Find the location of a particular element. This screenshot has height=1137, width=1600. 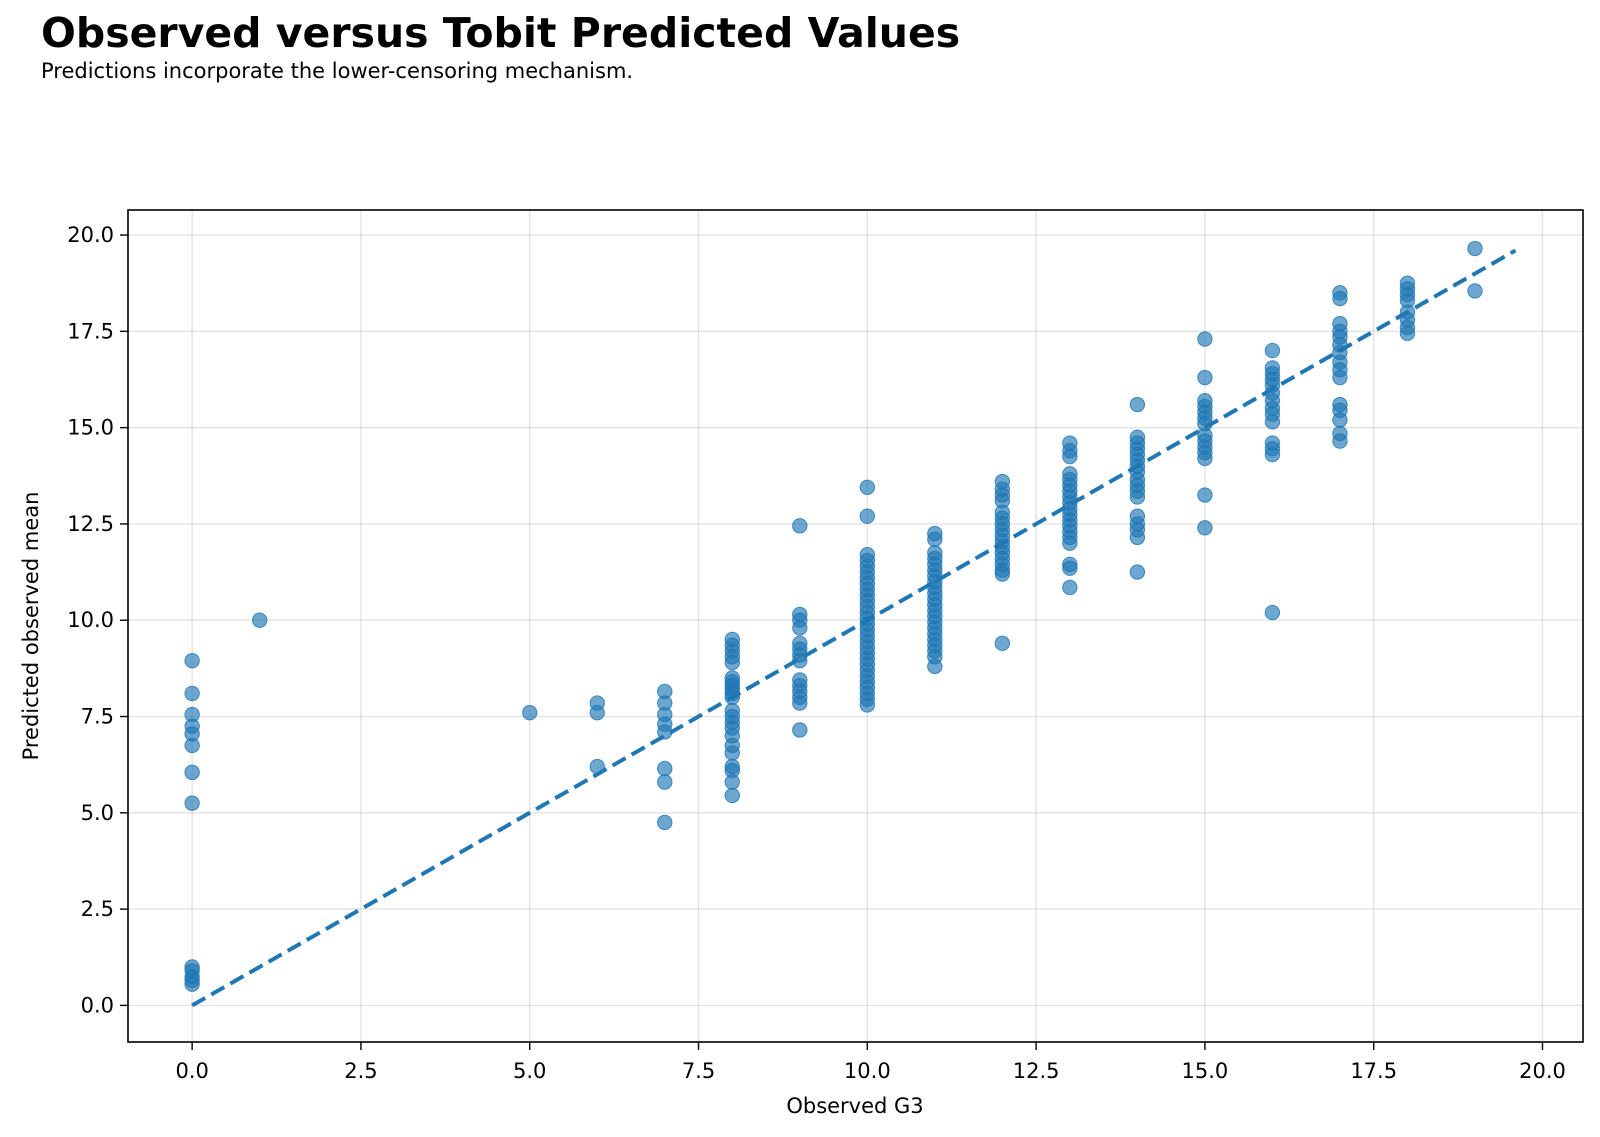

x-tick-label: 5.0 is located at coordinates (529, 1071).